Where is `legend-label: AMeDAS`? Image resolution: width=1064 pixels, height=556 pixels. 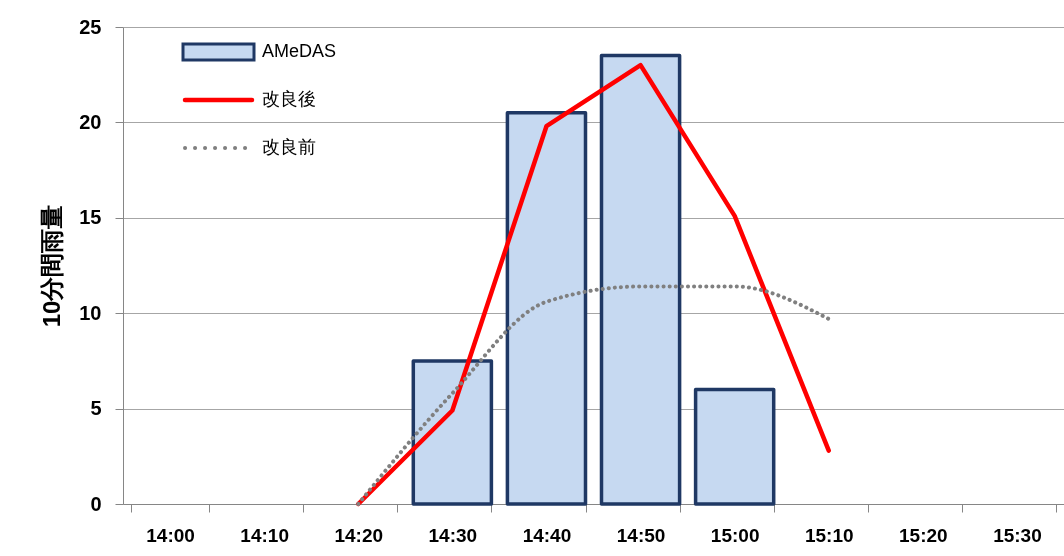 legend-label: AMeDAS is located at coordinates (299, 51).